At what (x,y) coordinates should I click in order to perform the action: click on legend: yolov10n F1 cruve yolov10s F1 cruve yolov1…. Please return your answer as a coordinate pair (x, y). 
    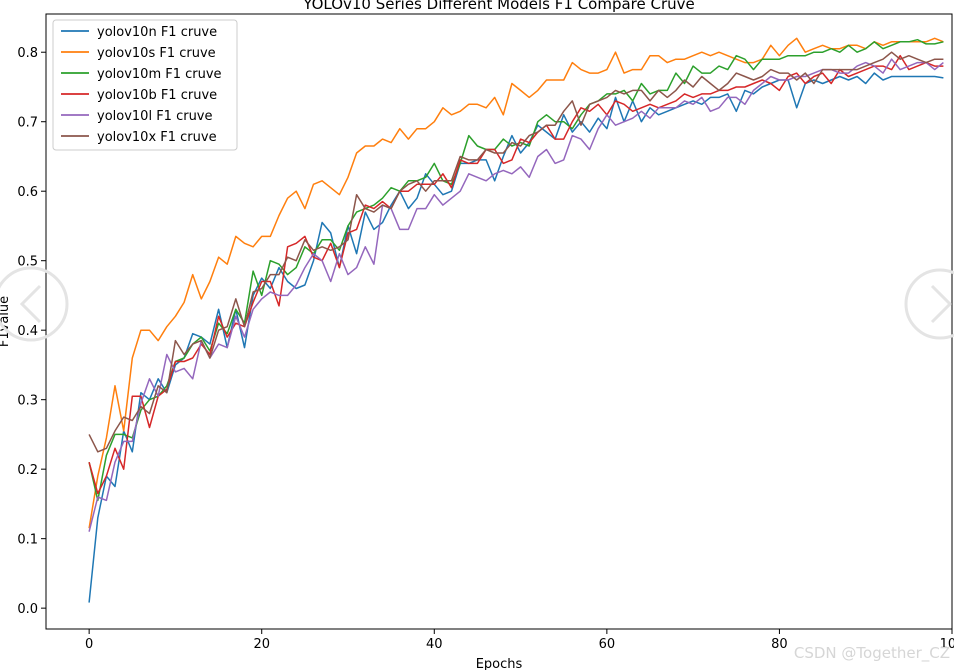
    Looking at the image, I should click on (145, 85).